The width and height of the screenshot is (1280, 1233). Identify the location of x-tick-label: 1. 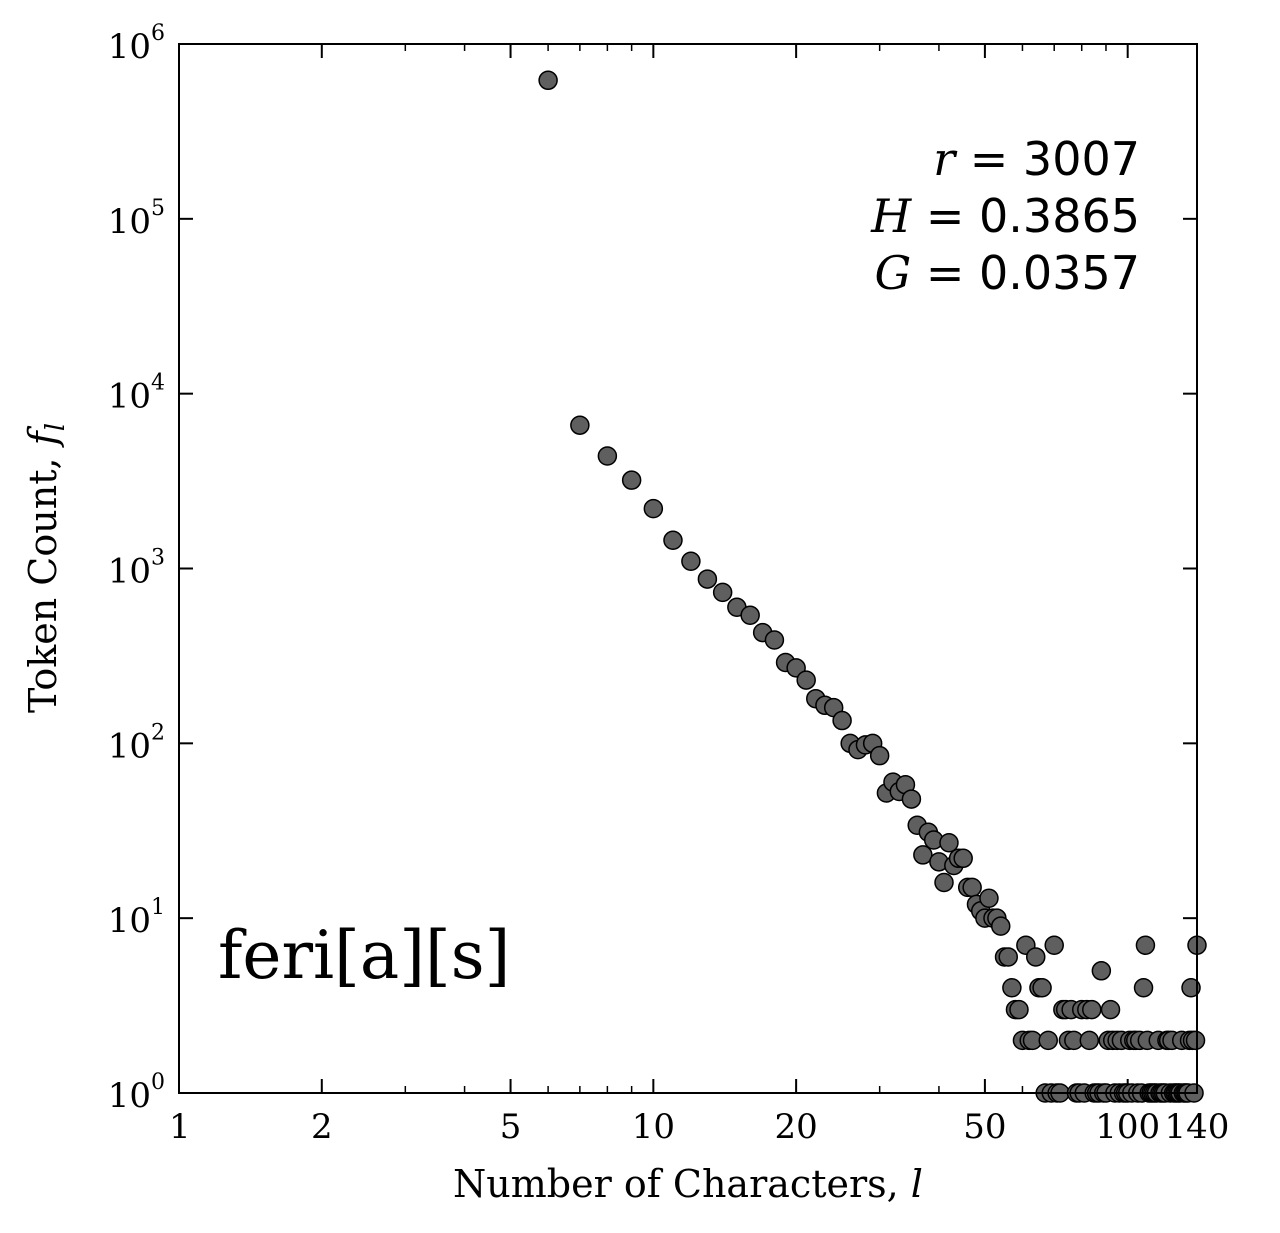
(180, 1127).